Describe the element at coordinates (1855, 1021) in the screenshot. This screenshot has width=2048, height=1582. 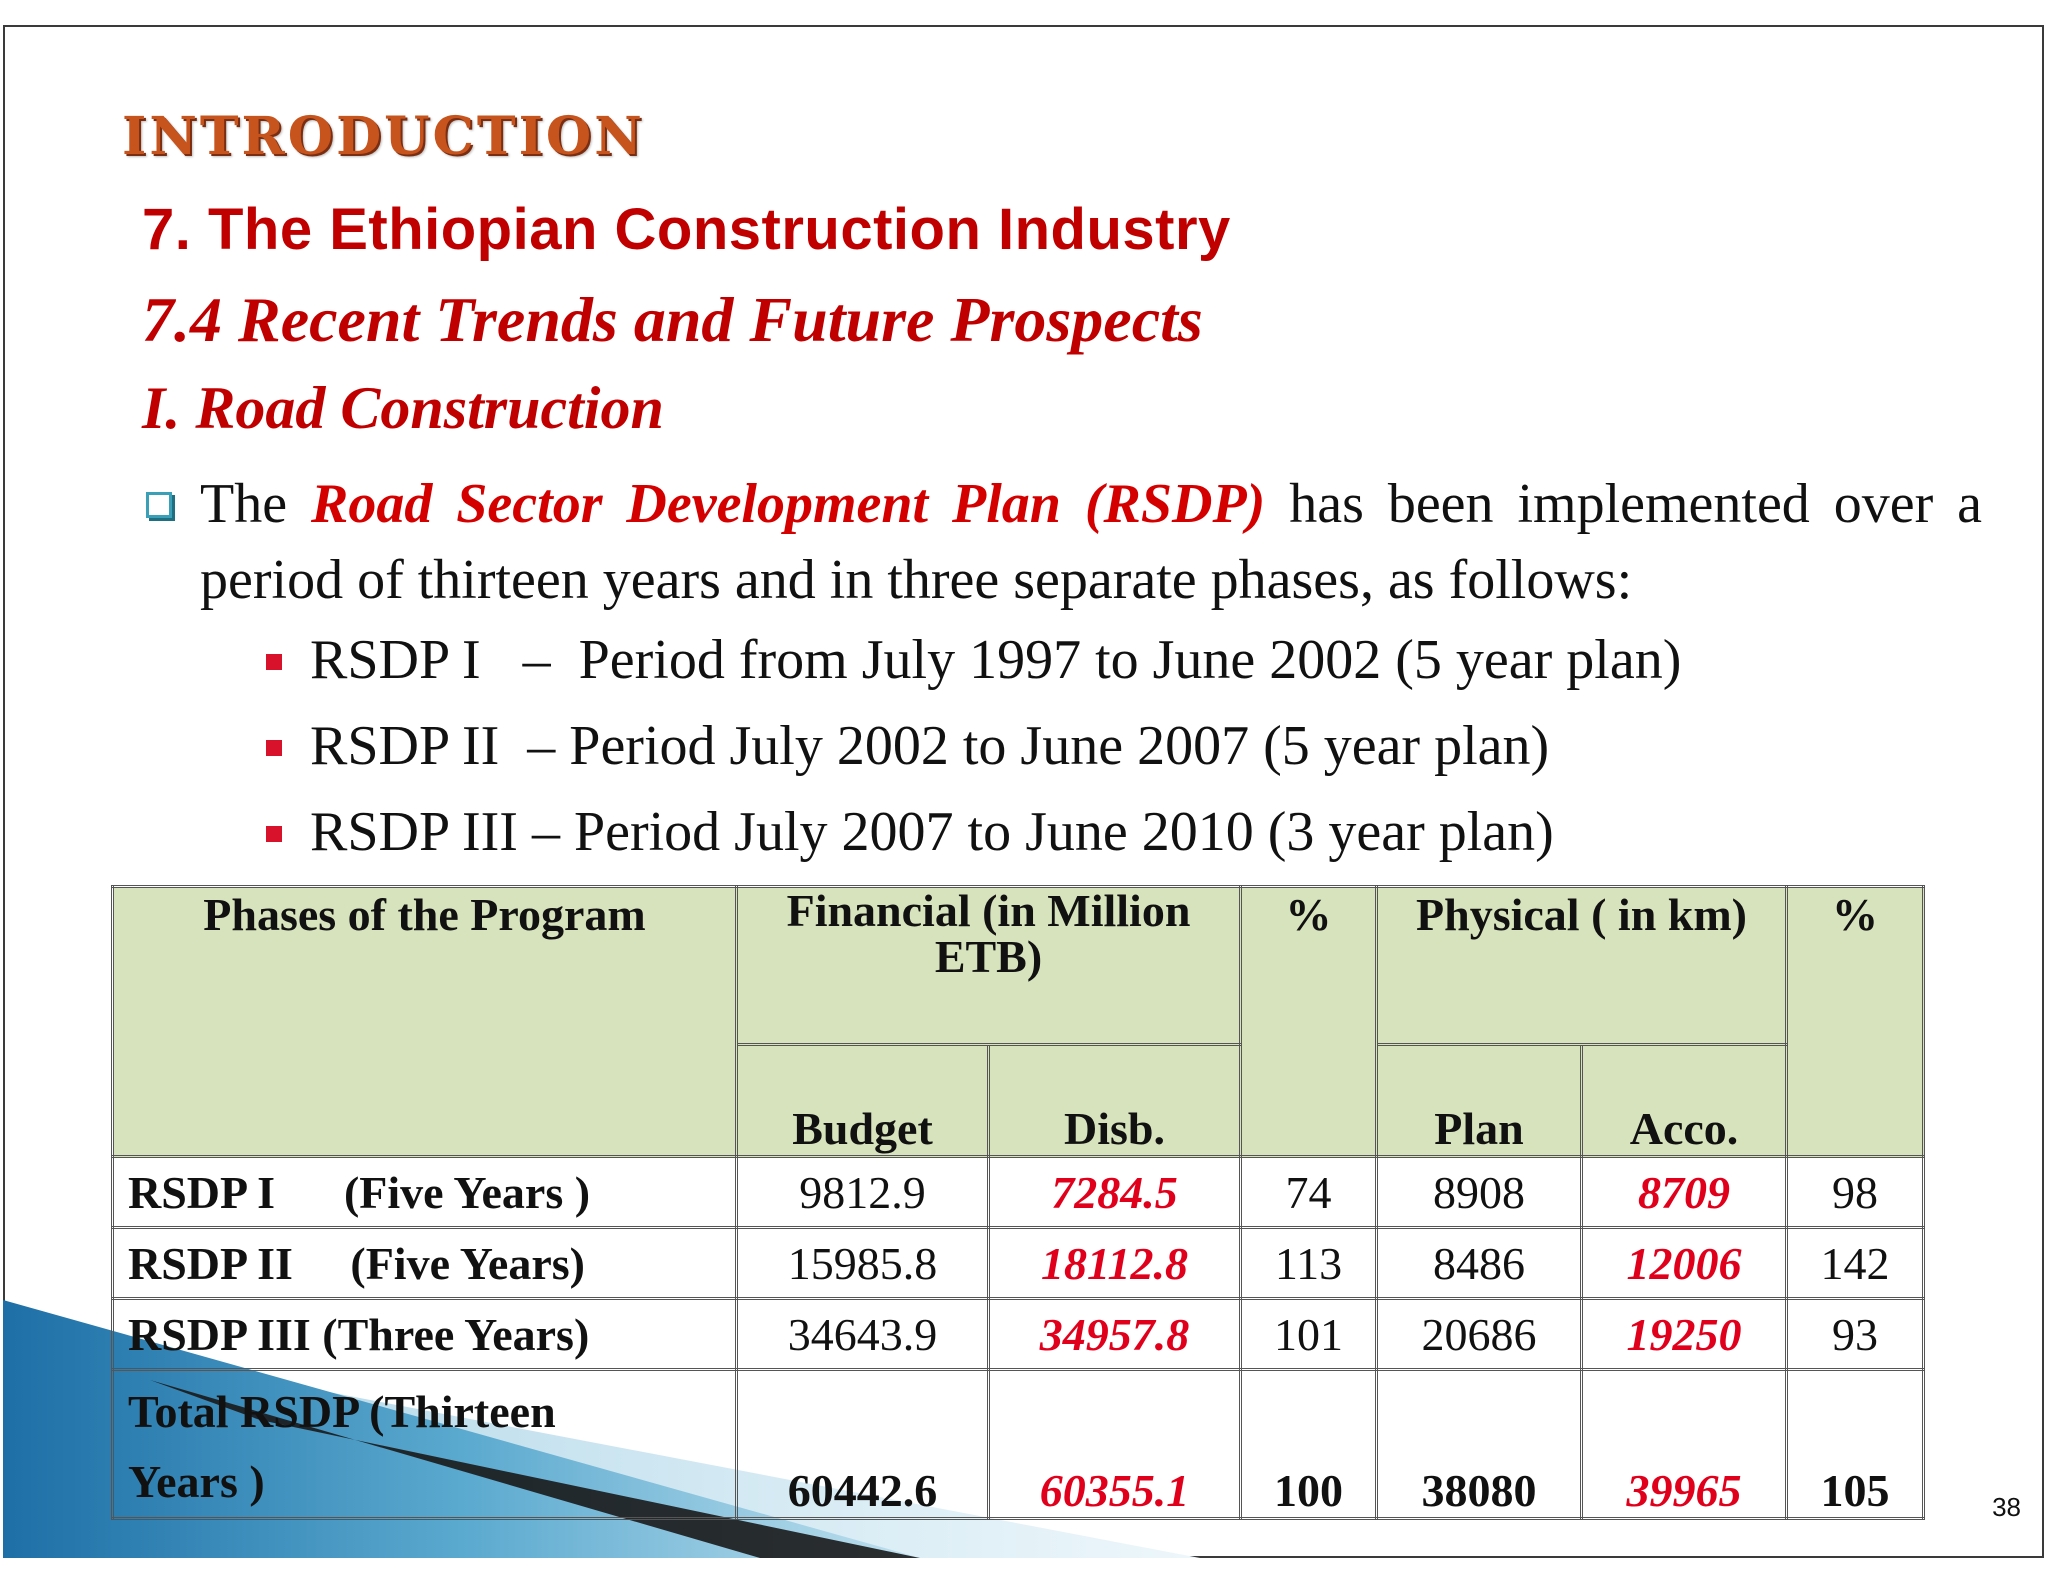
I see `header-physical-percent: %` at that location.